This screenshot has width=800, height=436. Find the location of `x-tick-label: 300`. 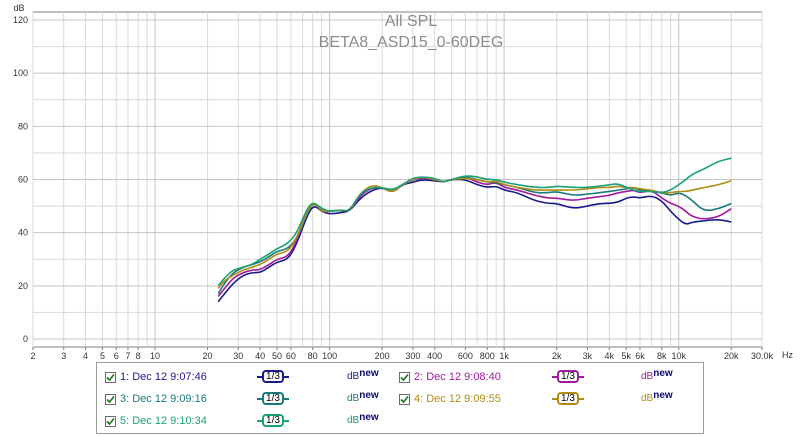

x-tick-label: 300 is located at coordinates (412, 356).